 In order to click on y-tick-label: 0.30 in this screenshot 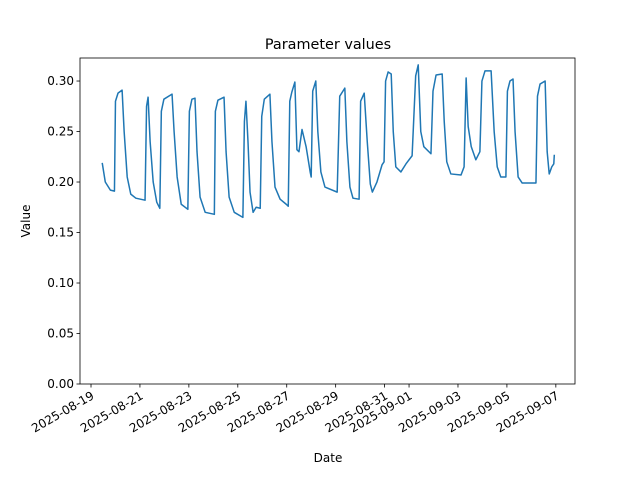, I will do `click(60, 81)`.